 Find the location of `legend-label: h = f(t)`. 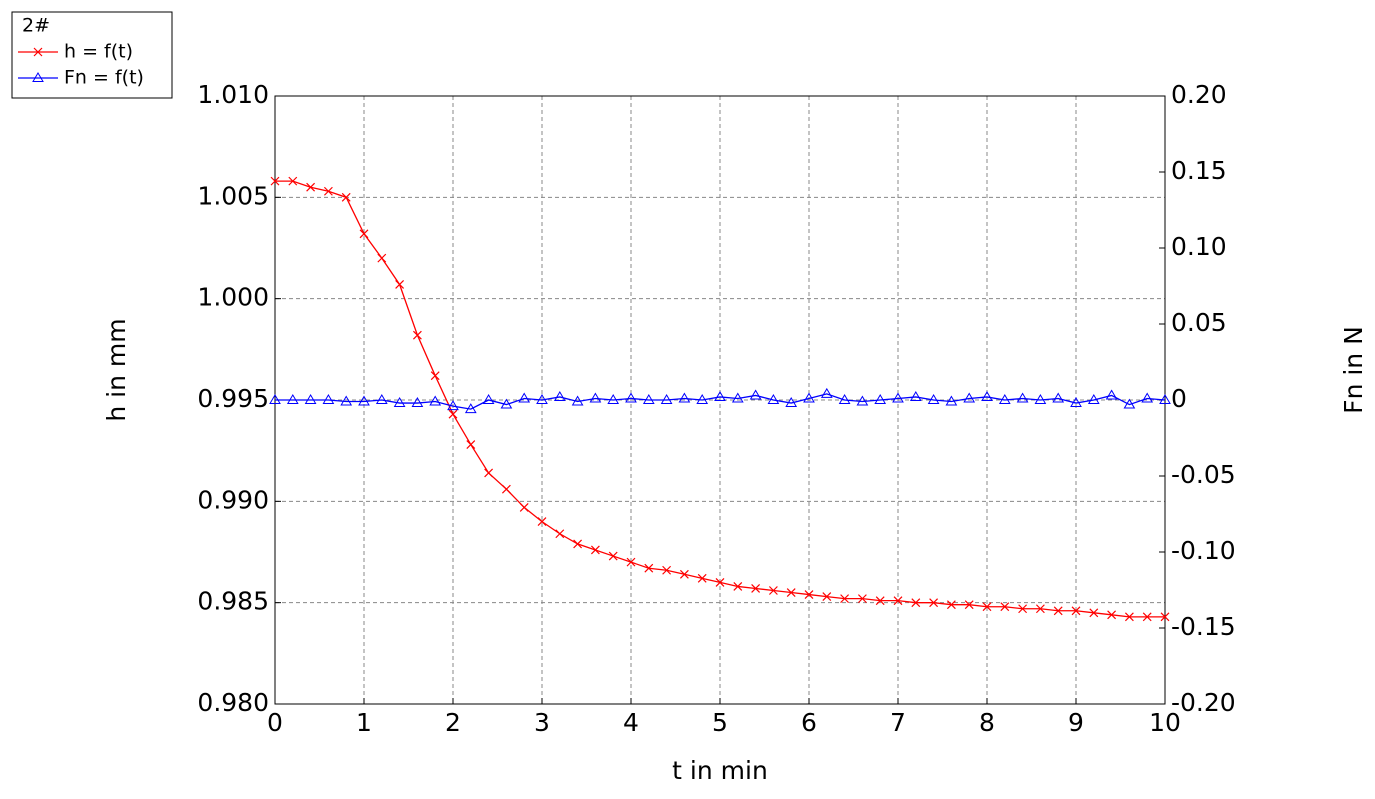

legend-label: h = f(t) is located at coordinates (98, 52).